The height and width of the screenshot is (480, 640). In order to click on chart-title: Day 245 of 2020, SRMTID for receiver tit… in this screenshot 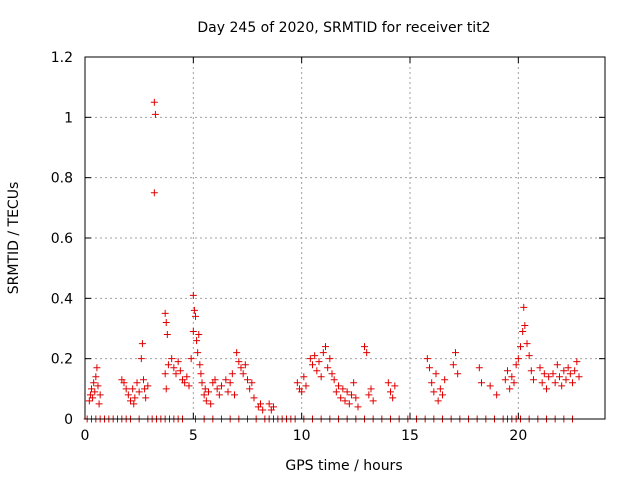, I will do `click(343, 28)`.